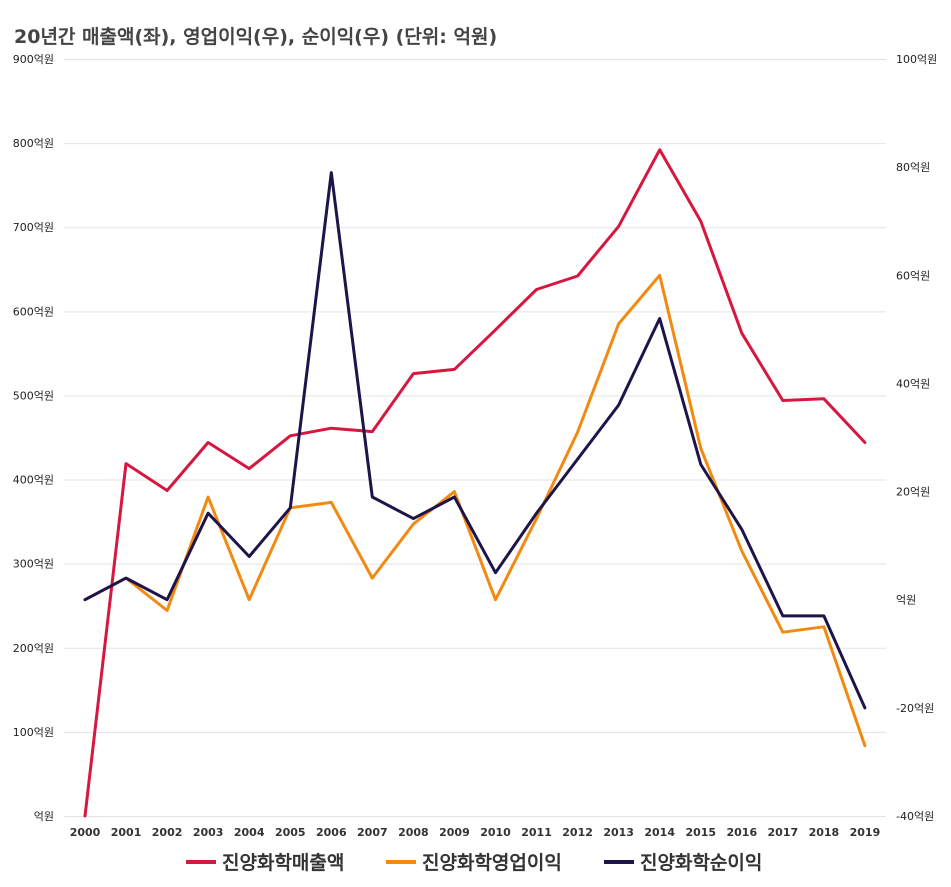 The width and height of the screenshot is (951, 887). I want to click on x-tick-label: 2000, so click(85, 832).